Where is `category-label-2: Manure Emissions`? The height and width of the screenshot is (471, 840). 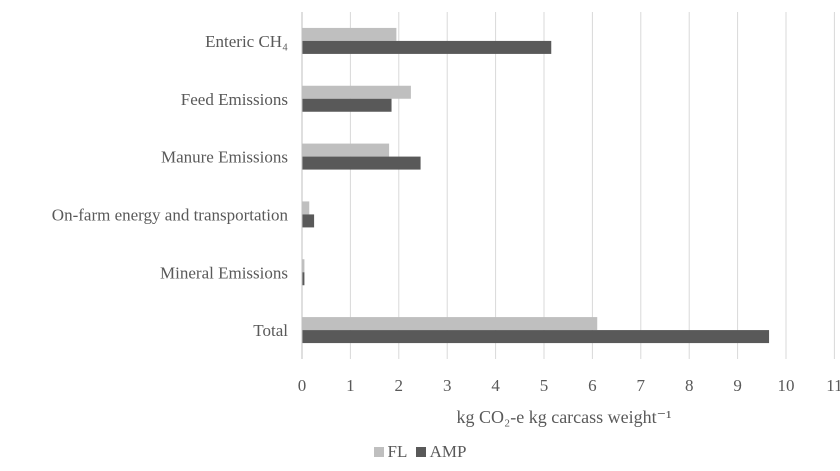
category-label-2: Manure Emissions is located at coordinates (224, 157).